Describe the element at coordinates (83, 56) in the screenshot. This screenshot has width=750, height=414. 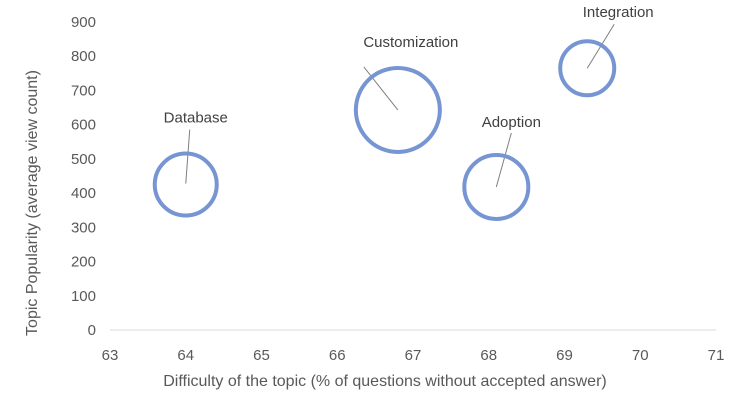
I see `y-tick-label: 800` at that location.